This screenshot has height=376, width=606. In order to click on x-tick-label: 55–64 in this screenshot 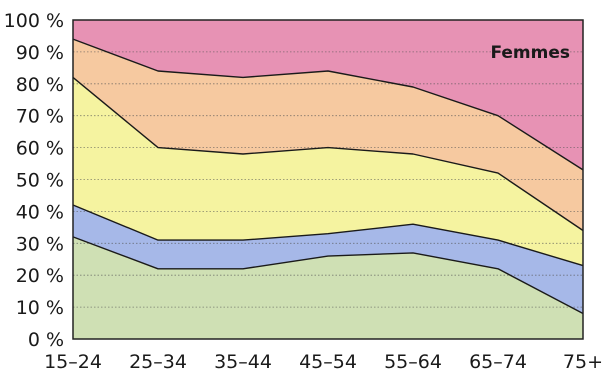, I will do `click(413, 362)`.